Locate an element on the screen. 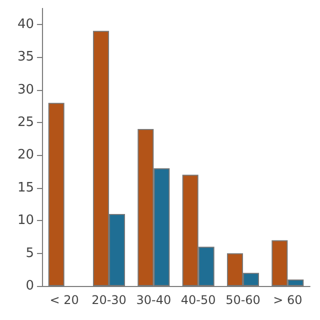 The image size is (320, 320). x-tick-label: 50-60 is located at coordinates (243, 300).